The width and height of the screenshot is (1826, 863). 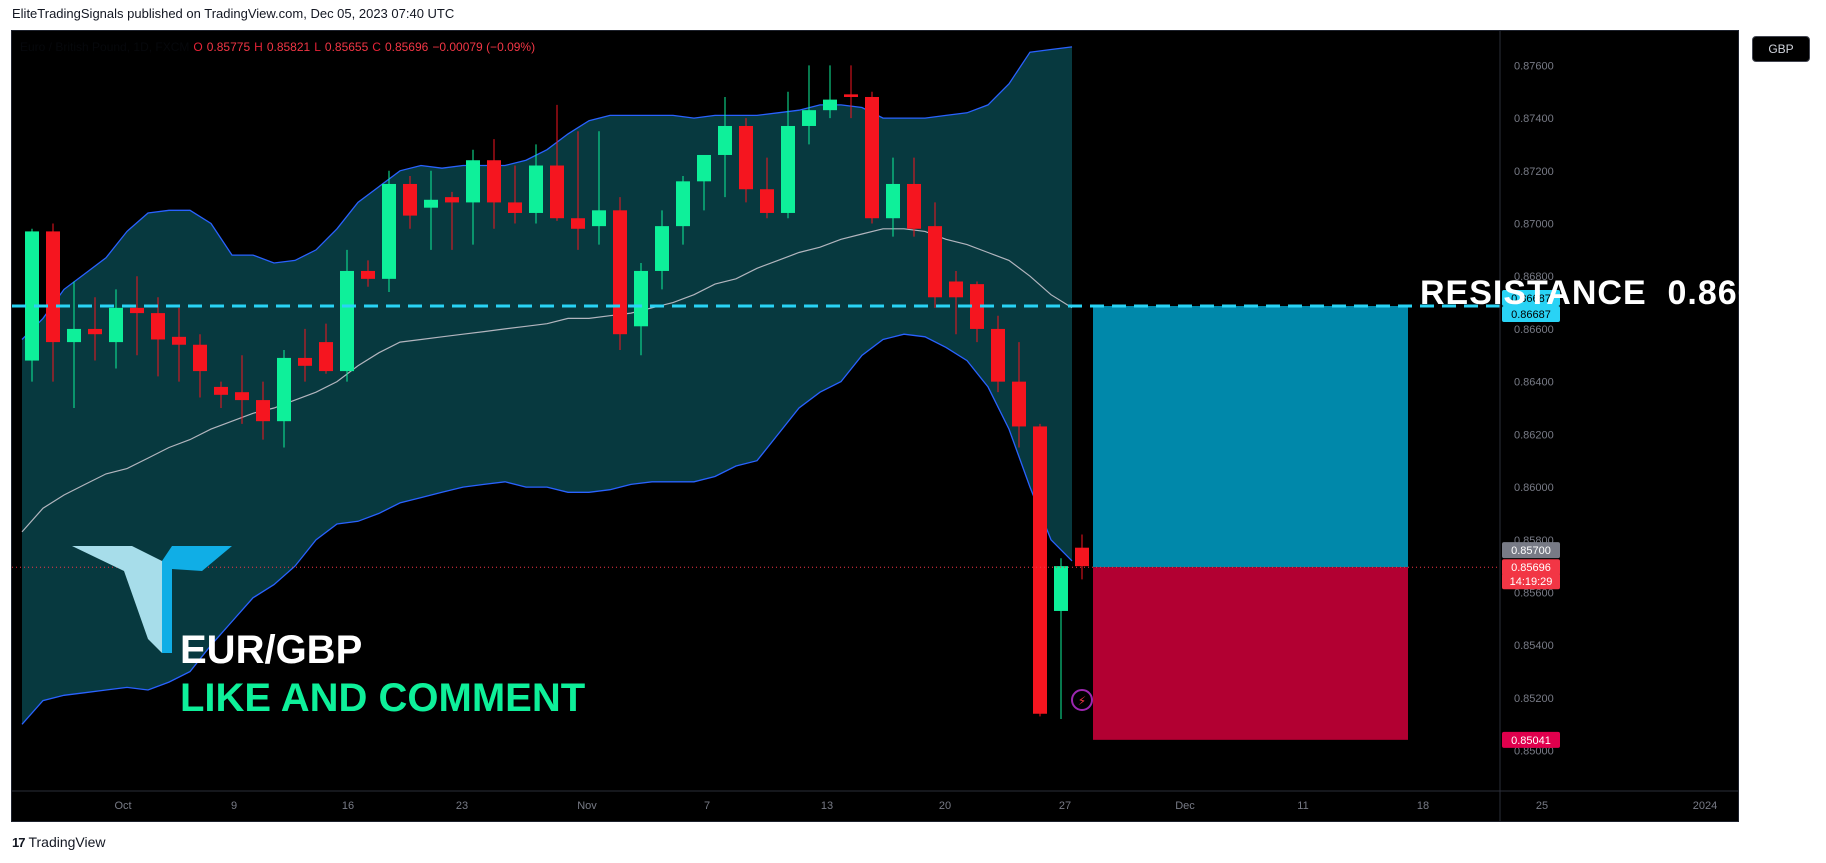 What do you see at coordinates (1250, 653) in the screenshot?
I see `stop-zone` at bounding box center [1250, 653].